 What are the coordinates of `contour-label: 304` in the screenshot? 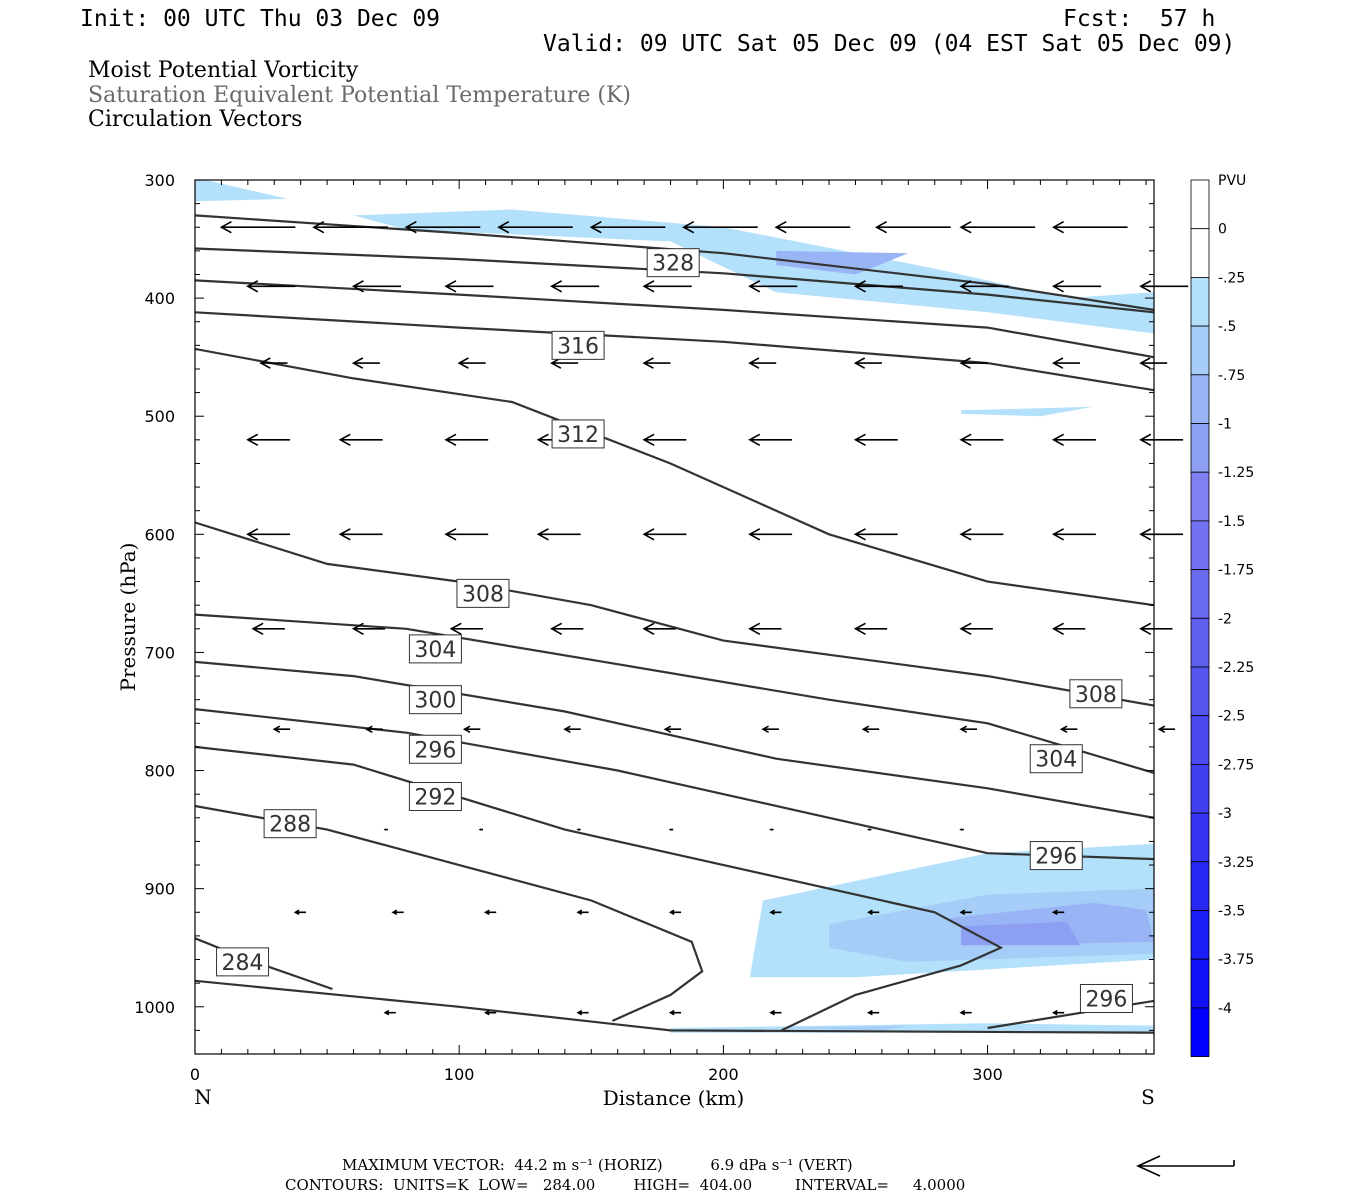 It's located at (1056, 759).